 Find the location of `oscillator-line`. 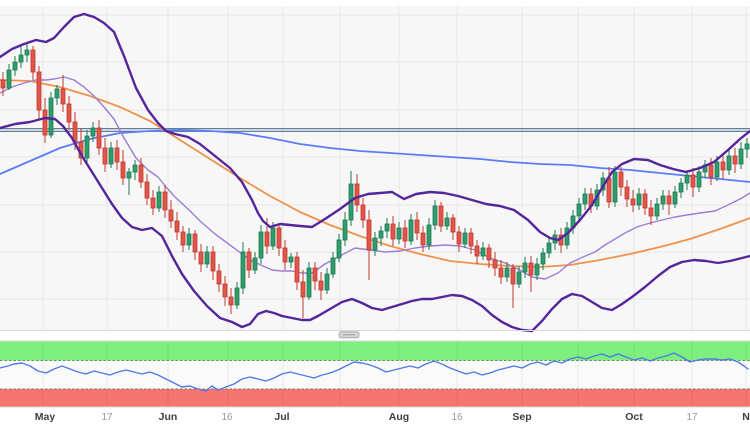

oscillator-line is located at coordinates (374, 372).